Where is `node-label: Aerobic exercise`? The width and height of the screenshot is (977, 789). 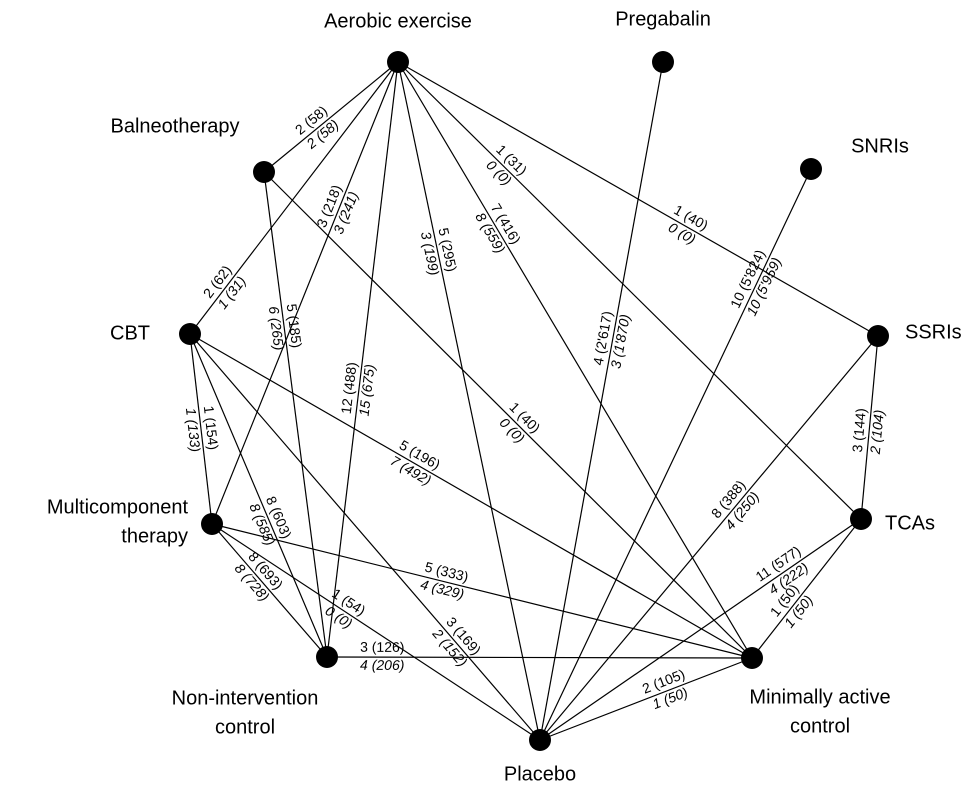
node-label: Aerobic exercise is located at coordinates (398, 21).